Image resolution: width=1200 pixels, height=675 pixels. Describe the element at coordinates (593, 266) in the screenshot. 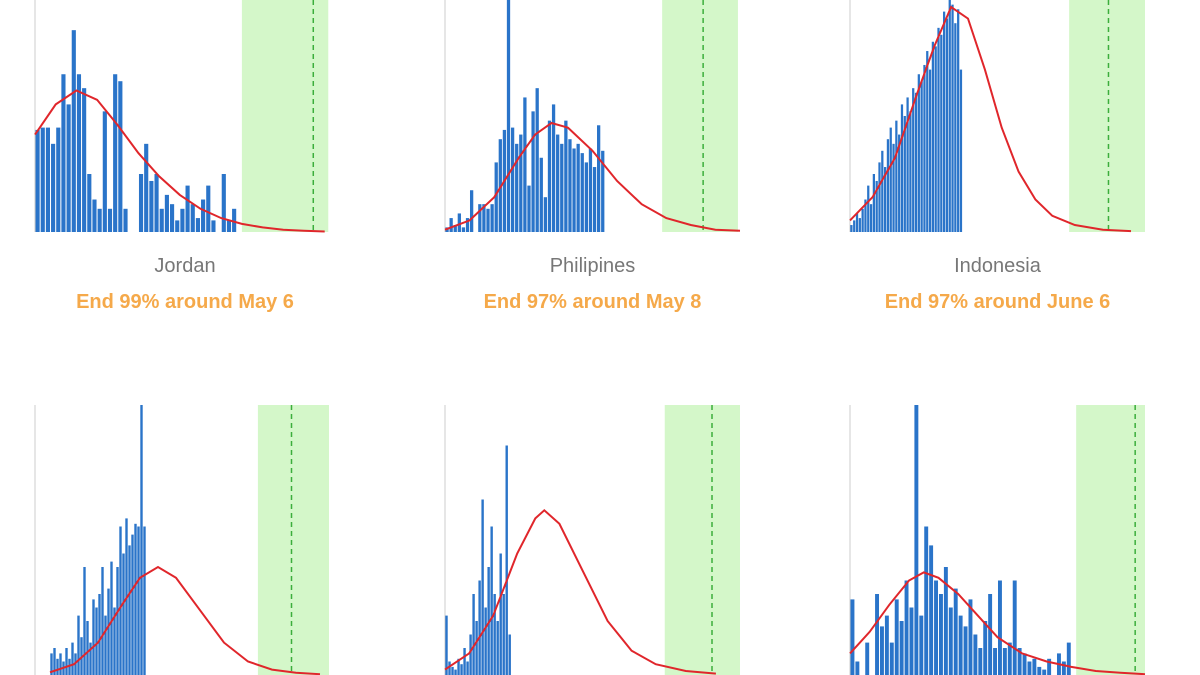

I see `chart-title: Philipines` at that location.